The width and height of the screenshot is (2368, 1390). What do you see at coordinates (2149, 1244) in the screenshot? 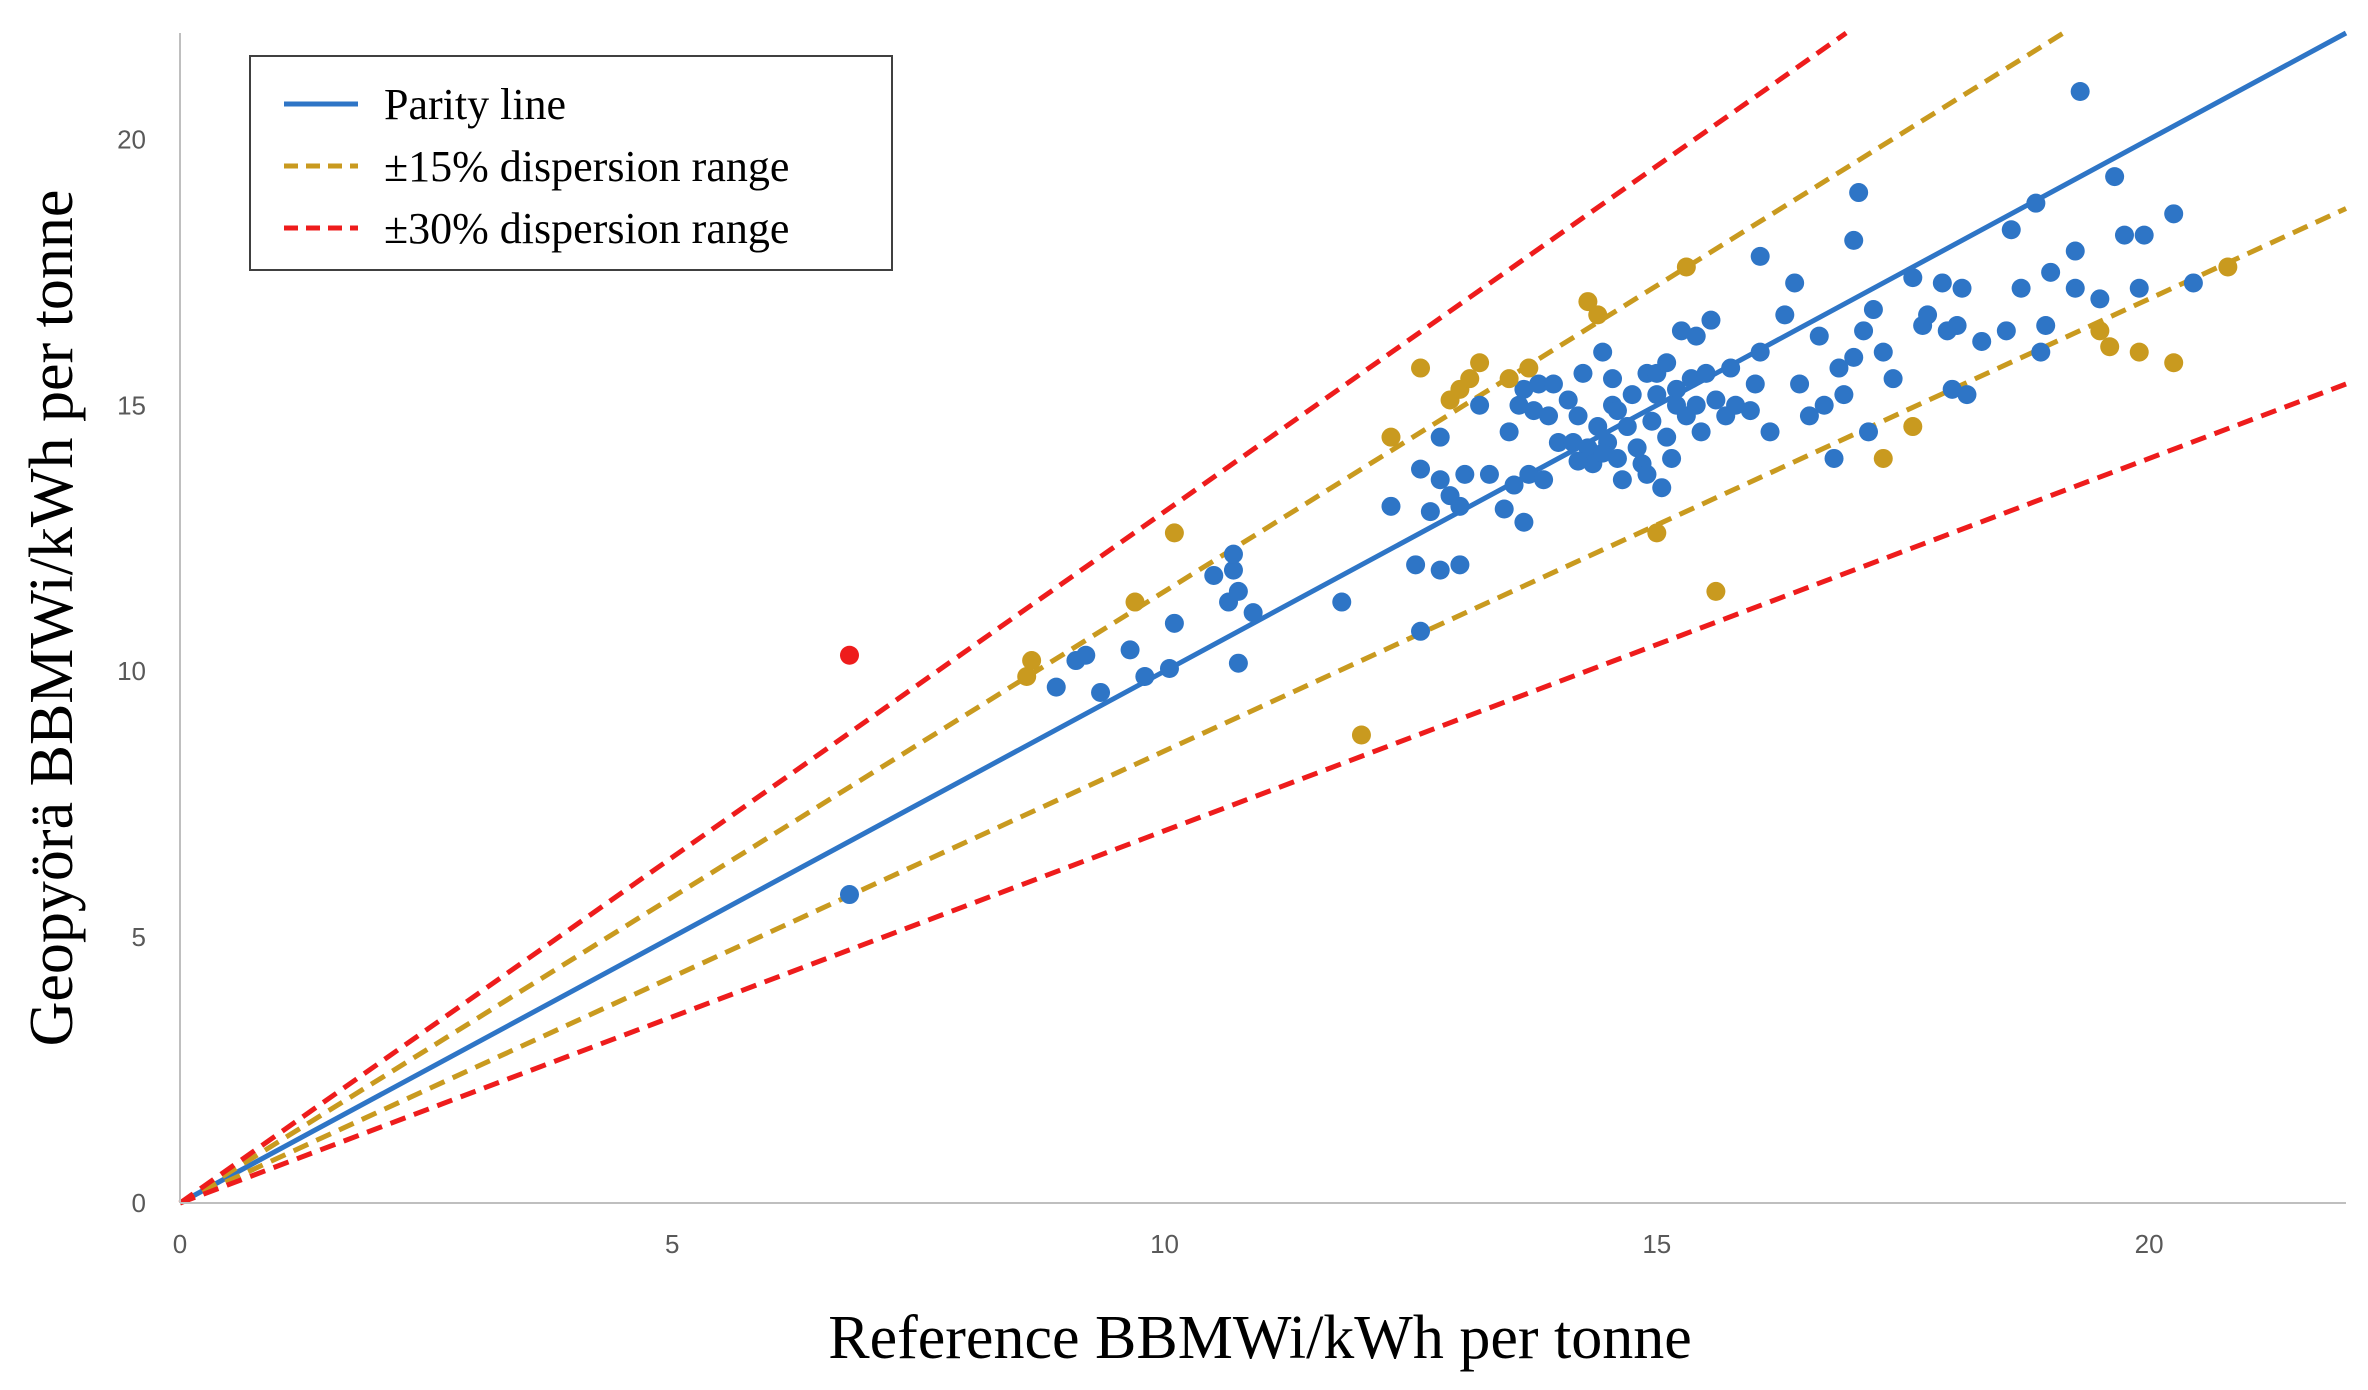
I see `x-tick-label: 20` at bounding box center [2149, 1244].